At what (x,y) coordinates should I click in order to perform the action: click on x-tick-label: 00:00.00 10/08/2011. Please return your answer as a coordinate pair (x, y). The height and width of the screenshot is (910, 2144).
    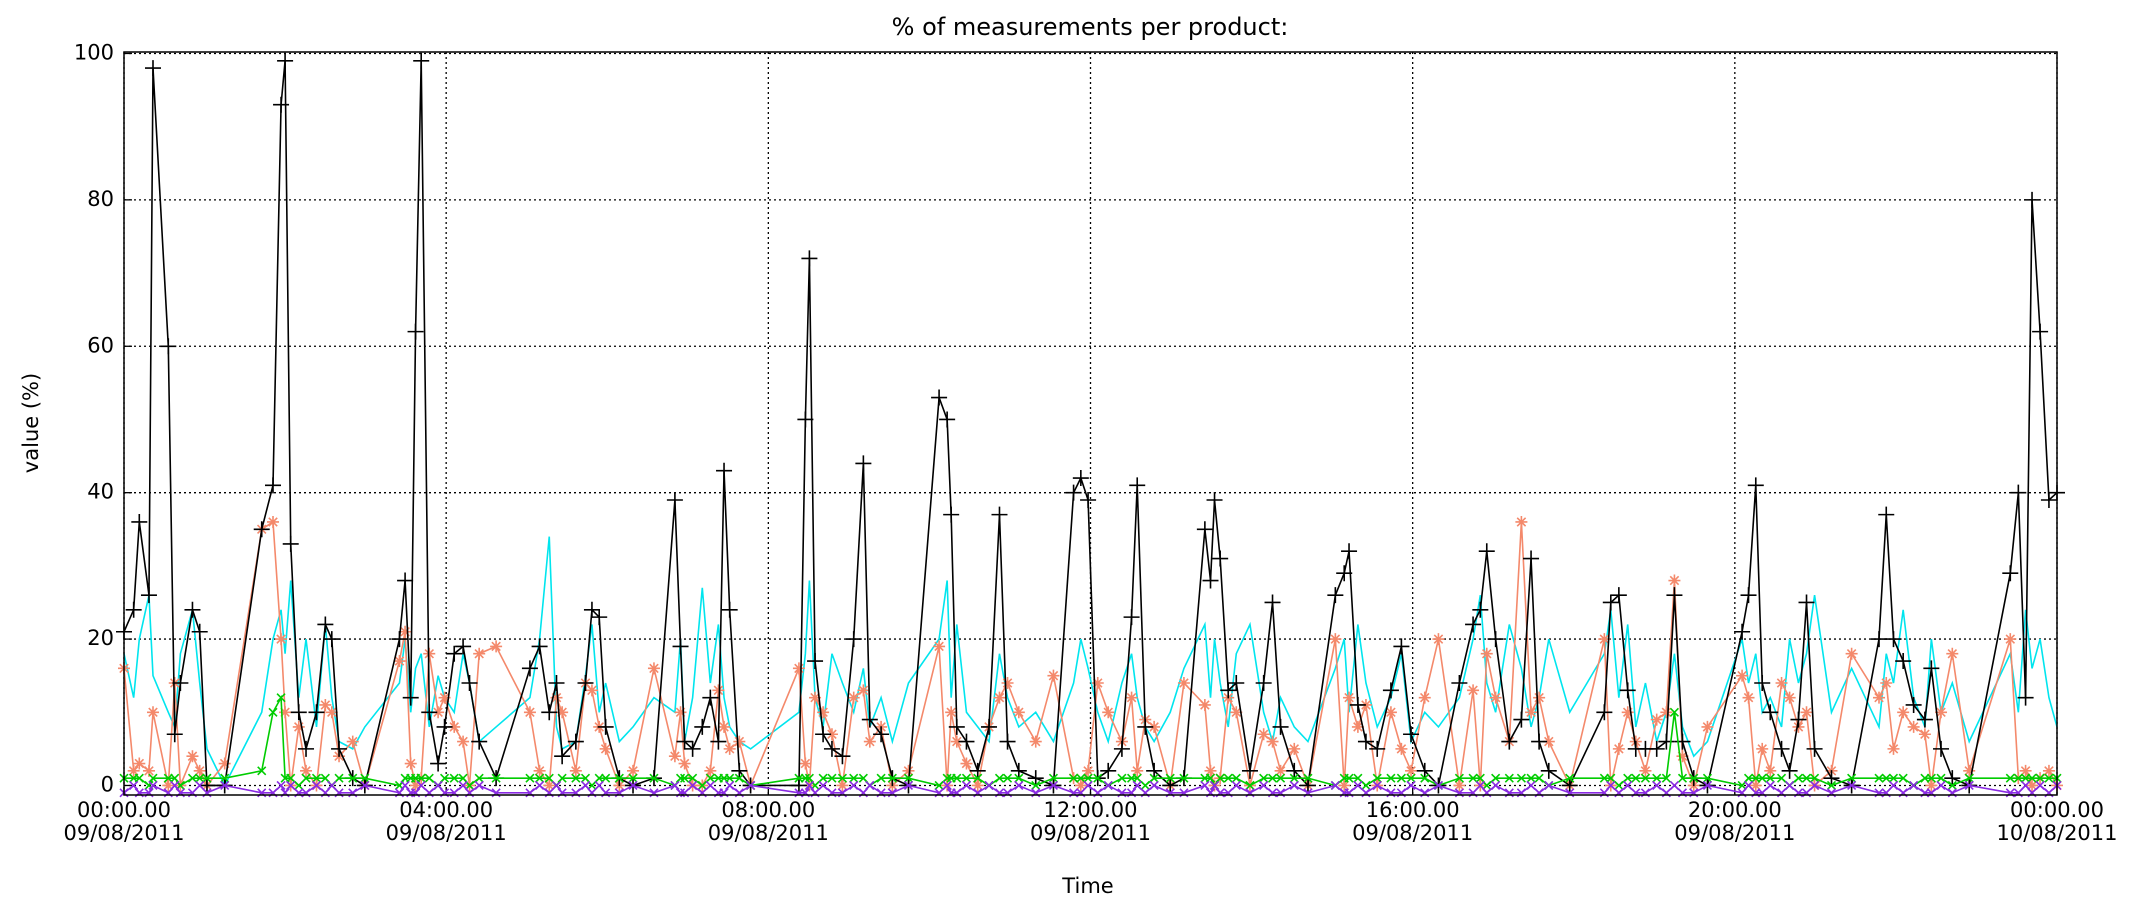
    Looking at the image, I should click on (2056, 821).